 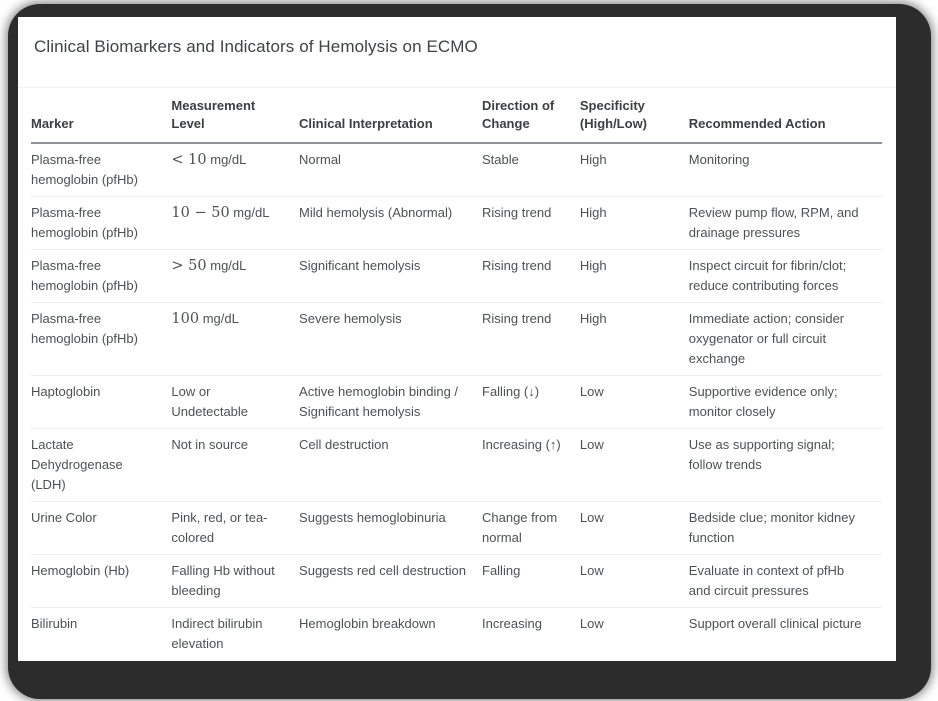 What do you see at coordinates (101, 528) in the screenshot?
I see `marker-cell: Urine Color` at bounding box center [101, 528].